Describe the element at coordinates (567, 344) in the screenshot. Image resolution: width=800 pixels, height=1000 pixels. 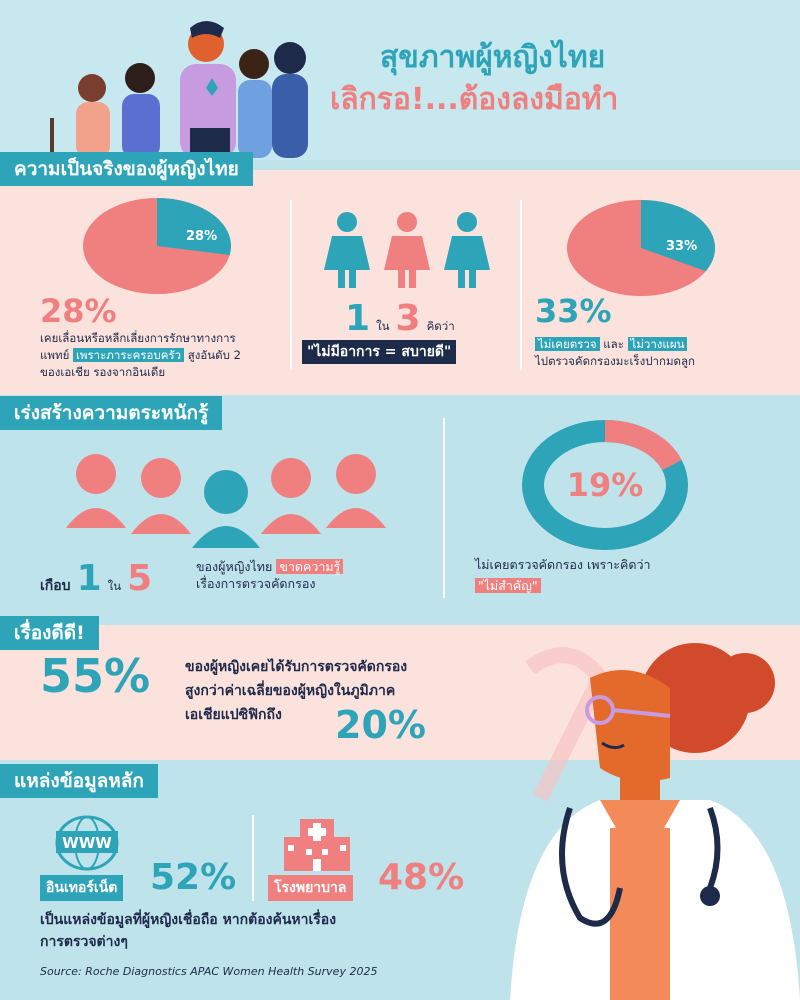
I see `highlight-never-checked: ไม่เคยตรวจ` at that location.